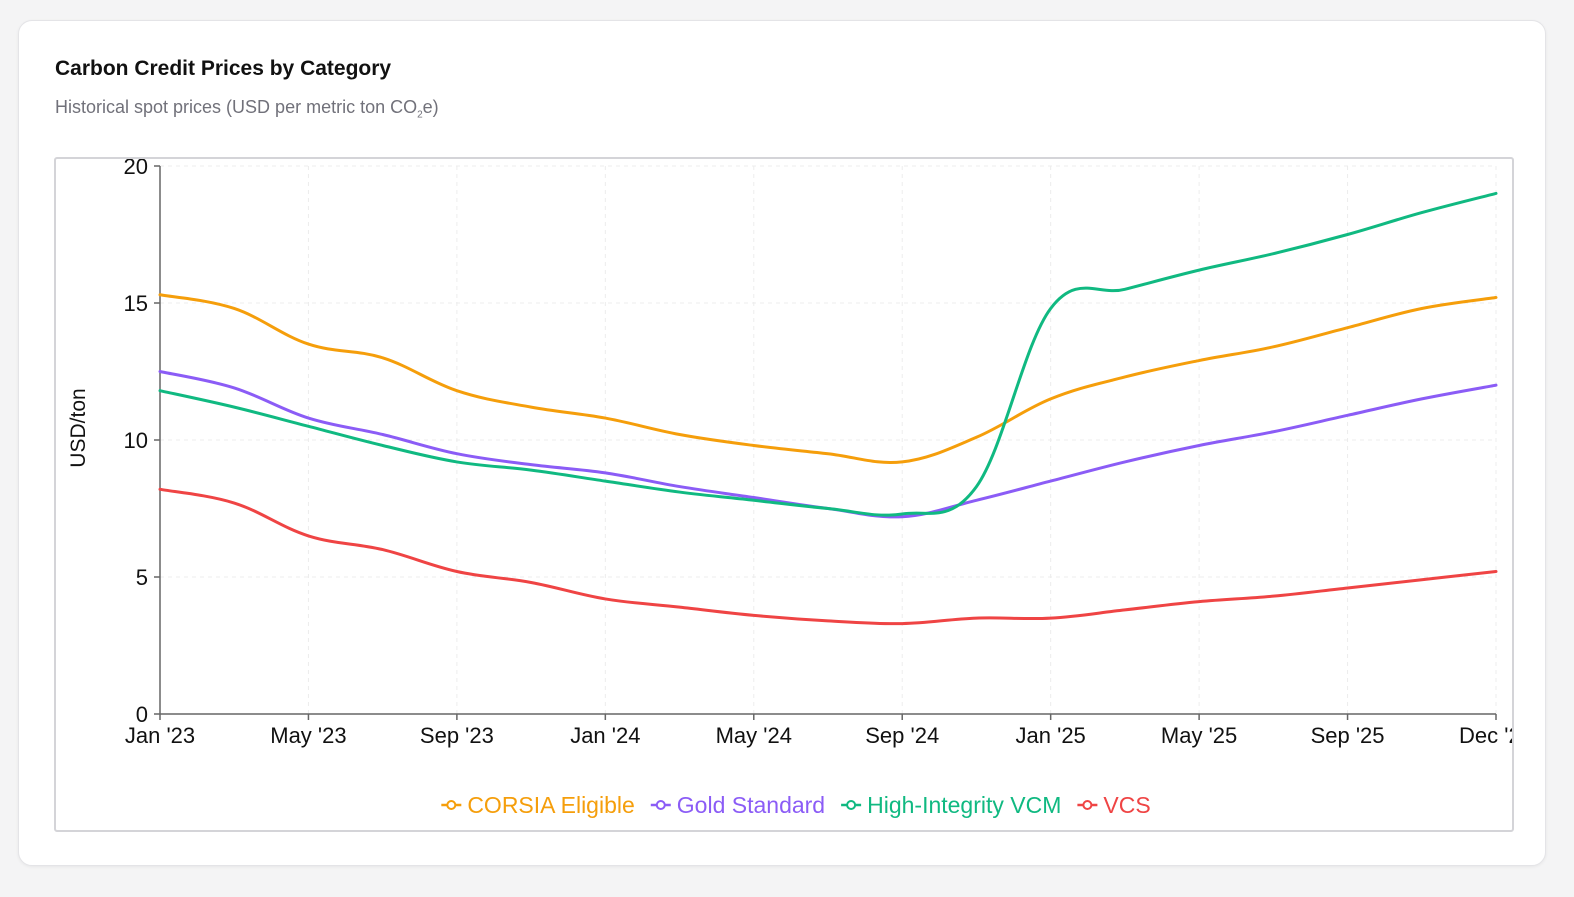 This screenshot has width=1574, height=897. I want to click on subtitle-subscript: 2, so click(420, 115).